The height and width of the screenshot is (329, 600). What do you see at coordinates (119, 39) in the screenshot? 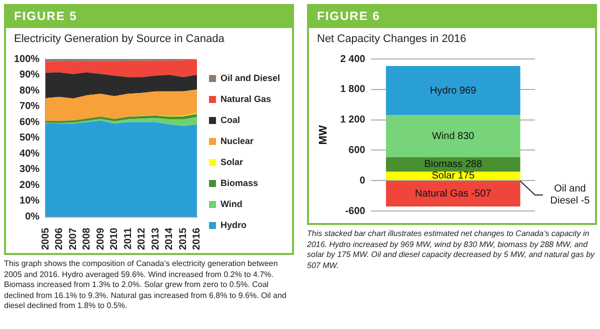
I see `chart-subtitle: Electricity Generation by Source in Canada` at bounding box center [119, 39].